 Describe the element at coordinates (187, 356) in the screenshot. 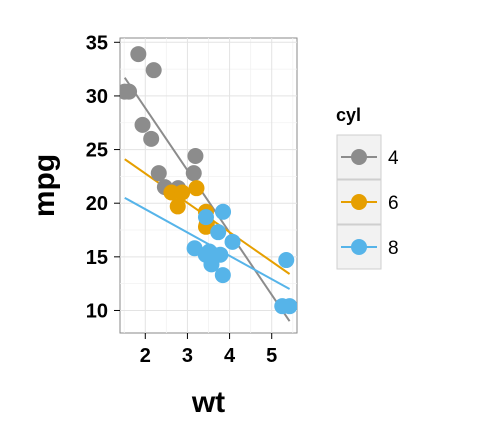

I see `x-tick-label: 3` at that location.